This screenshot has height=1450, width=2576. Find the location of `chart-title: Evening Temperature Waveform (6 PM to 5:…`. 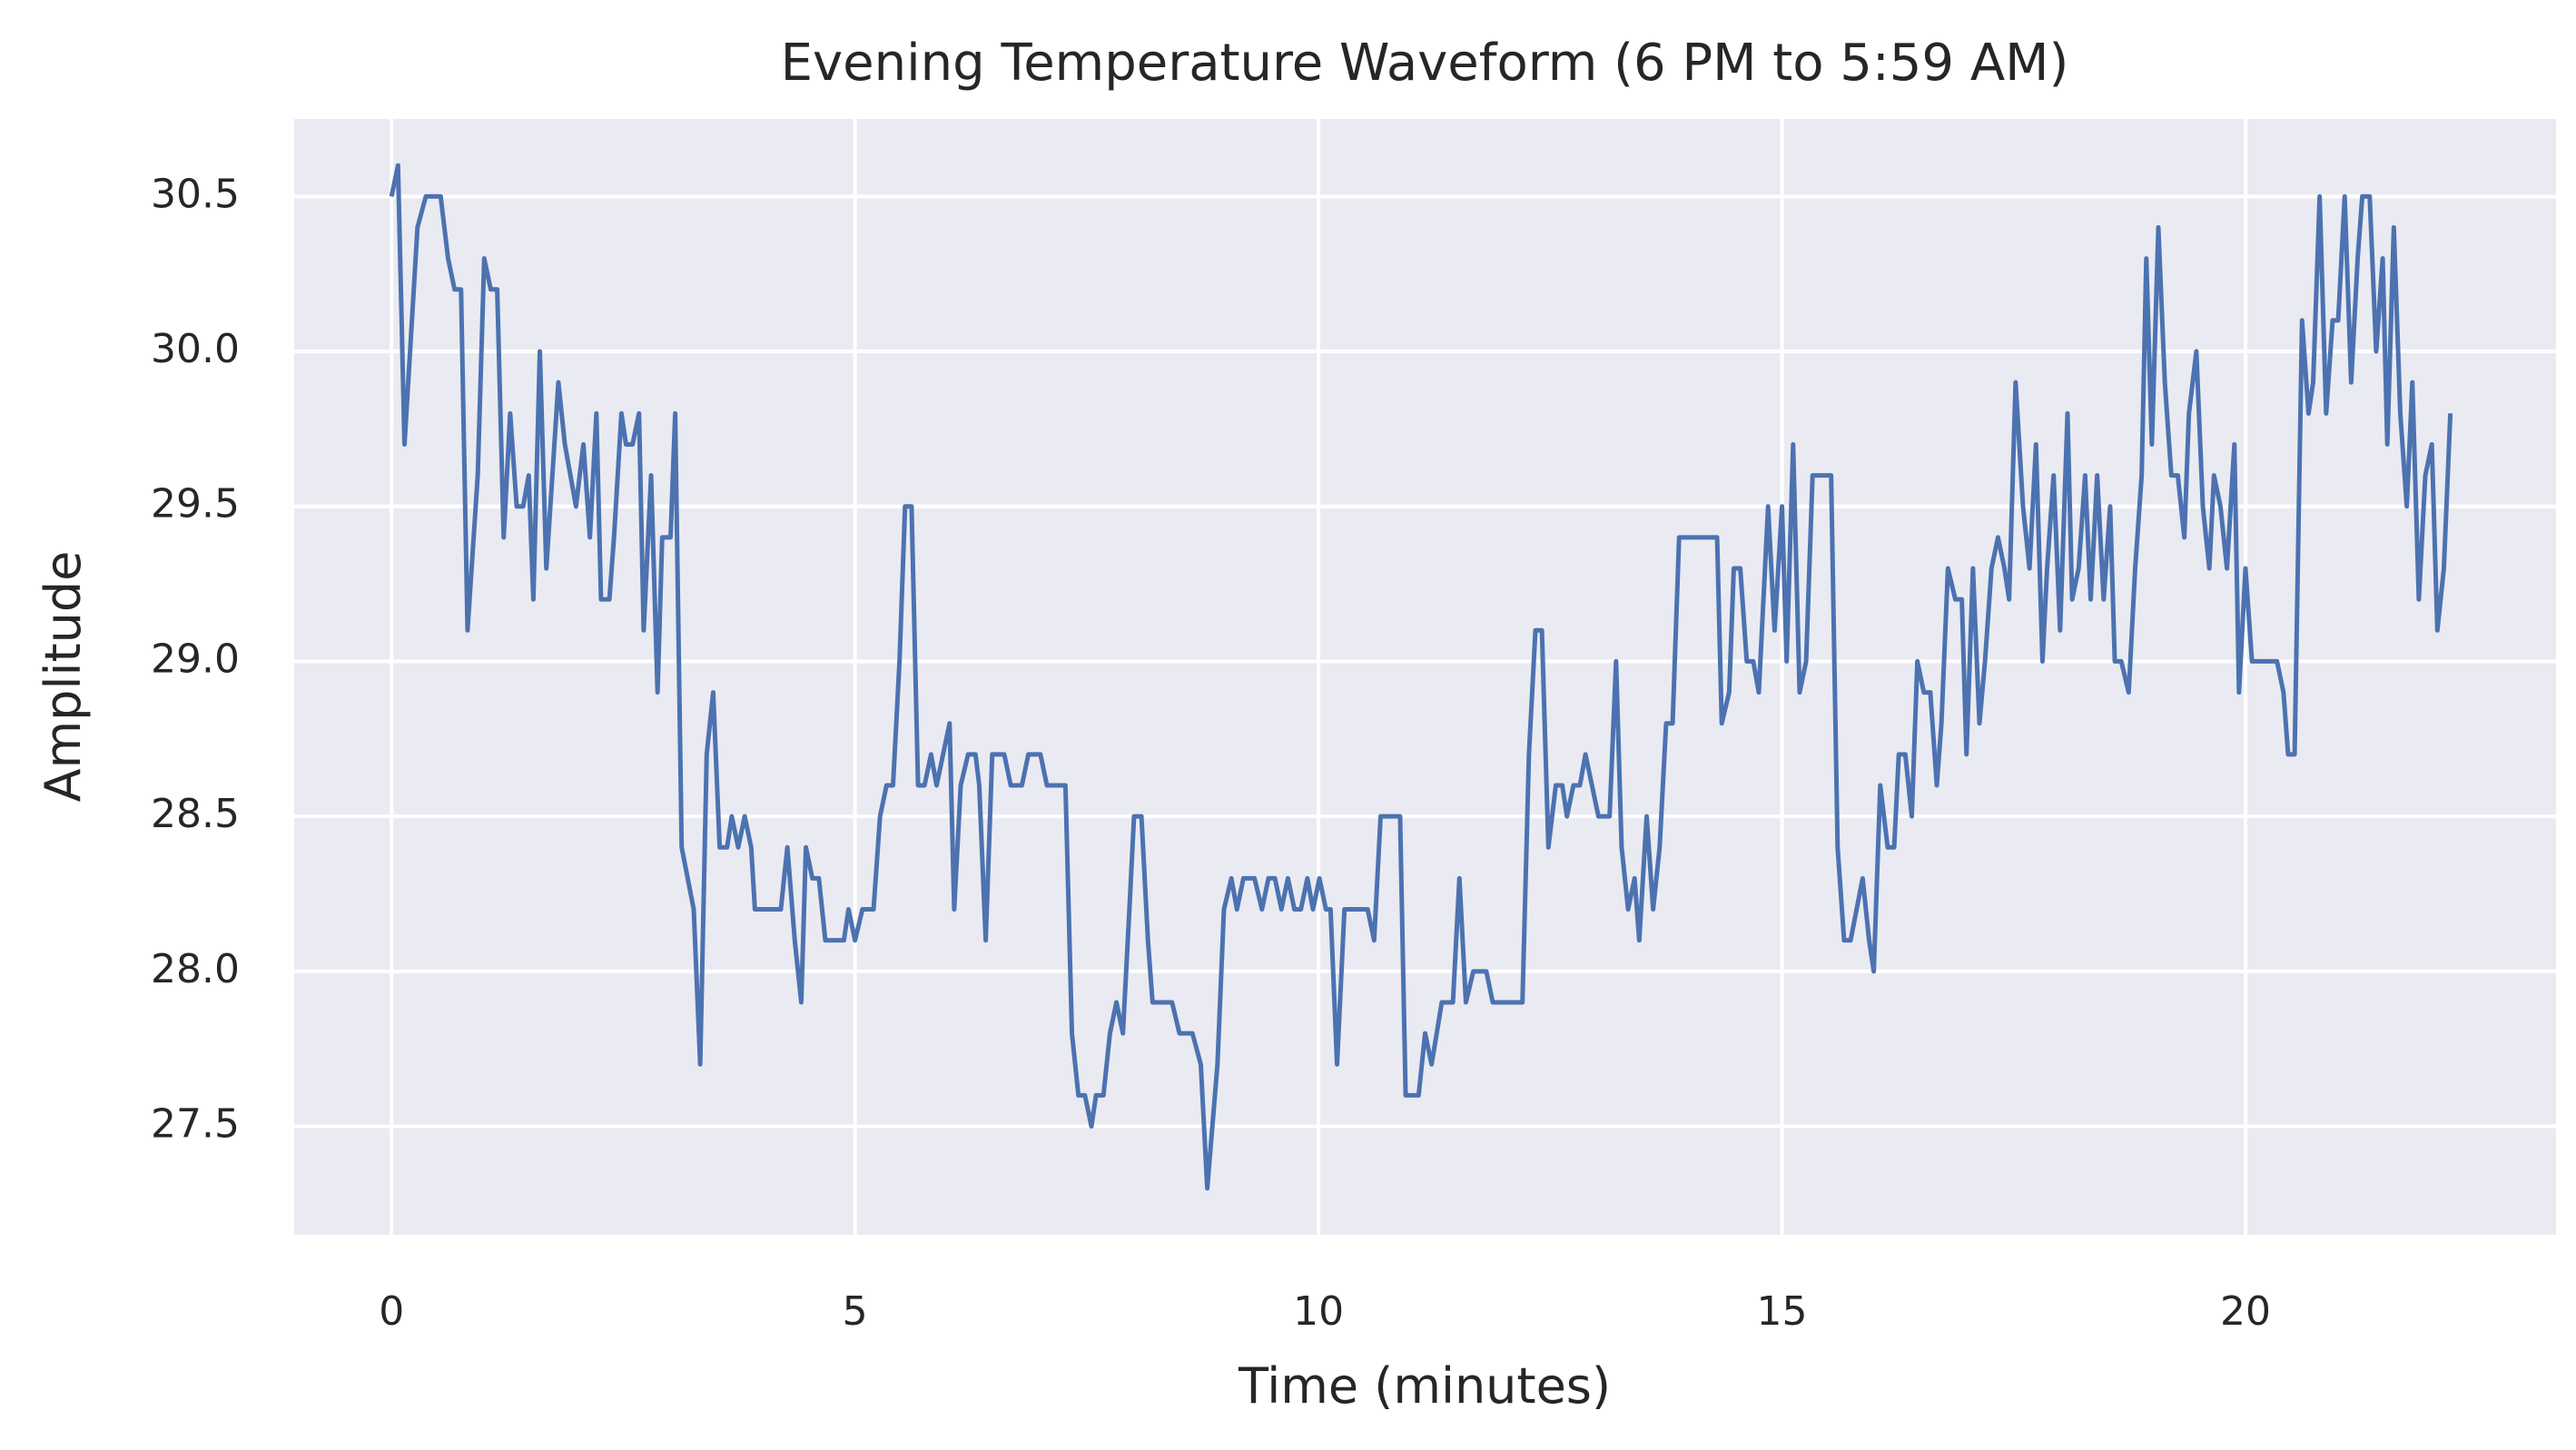

chart-title: Evening Temperature Waveform (6 PM to 5:… is located at coordinates (1425, 63).